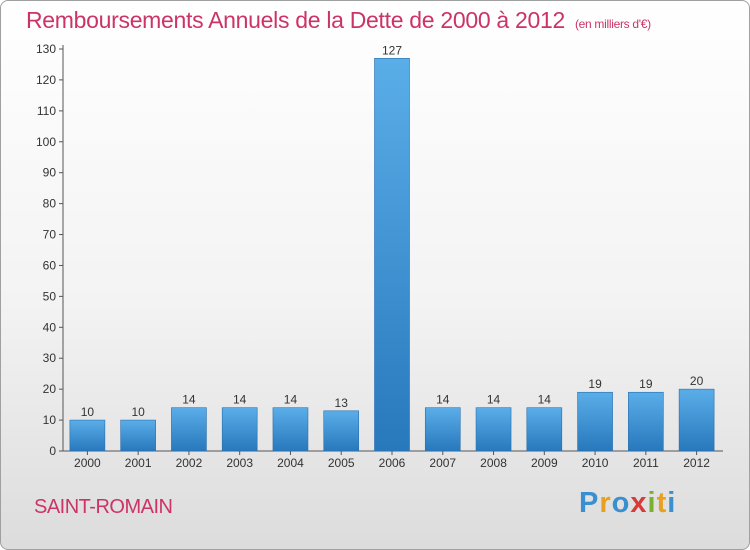 The height and width of the screenshot is (550, 750). I want to click on bar-2006, so click(392, 254).